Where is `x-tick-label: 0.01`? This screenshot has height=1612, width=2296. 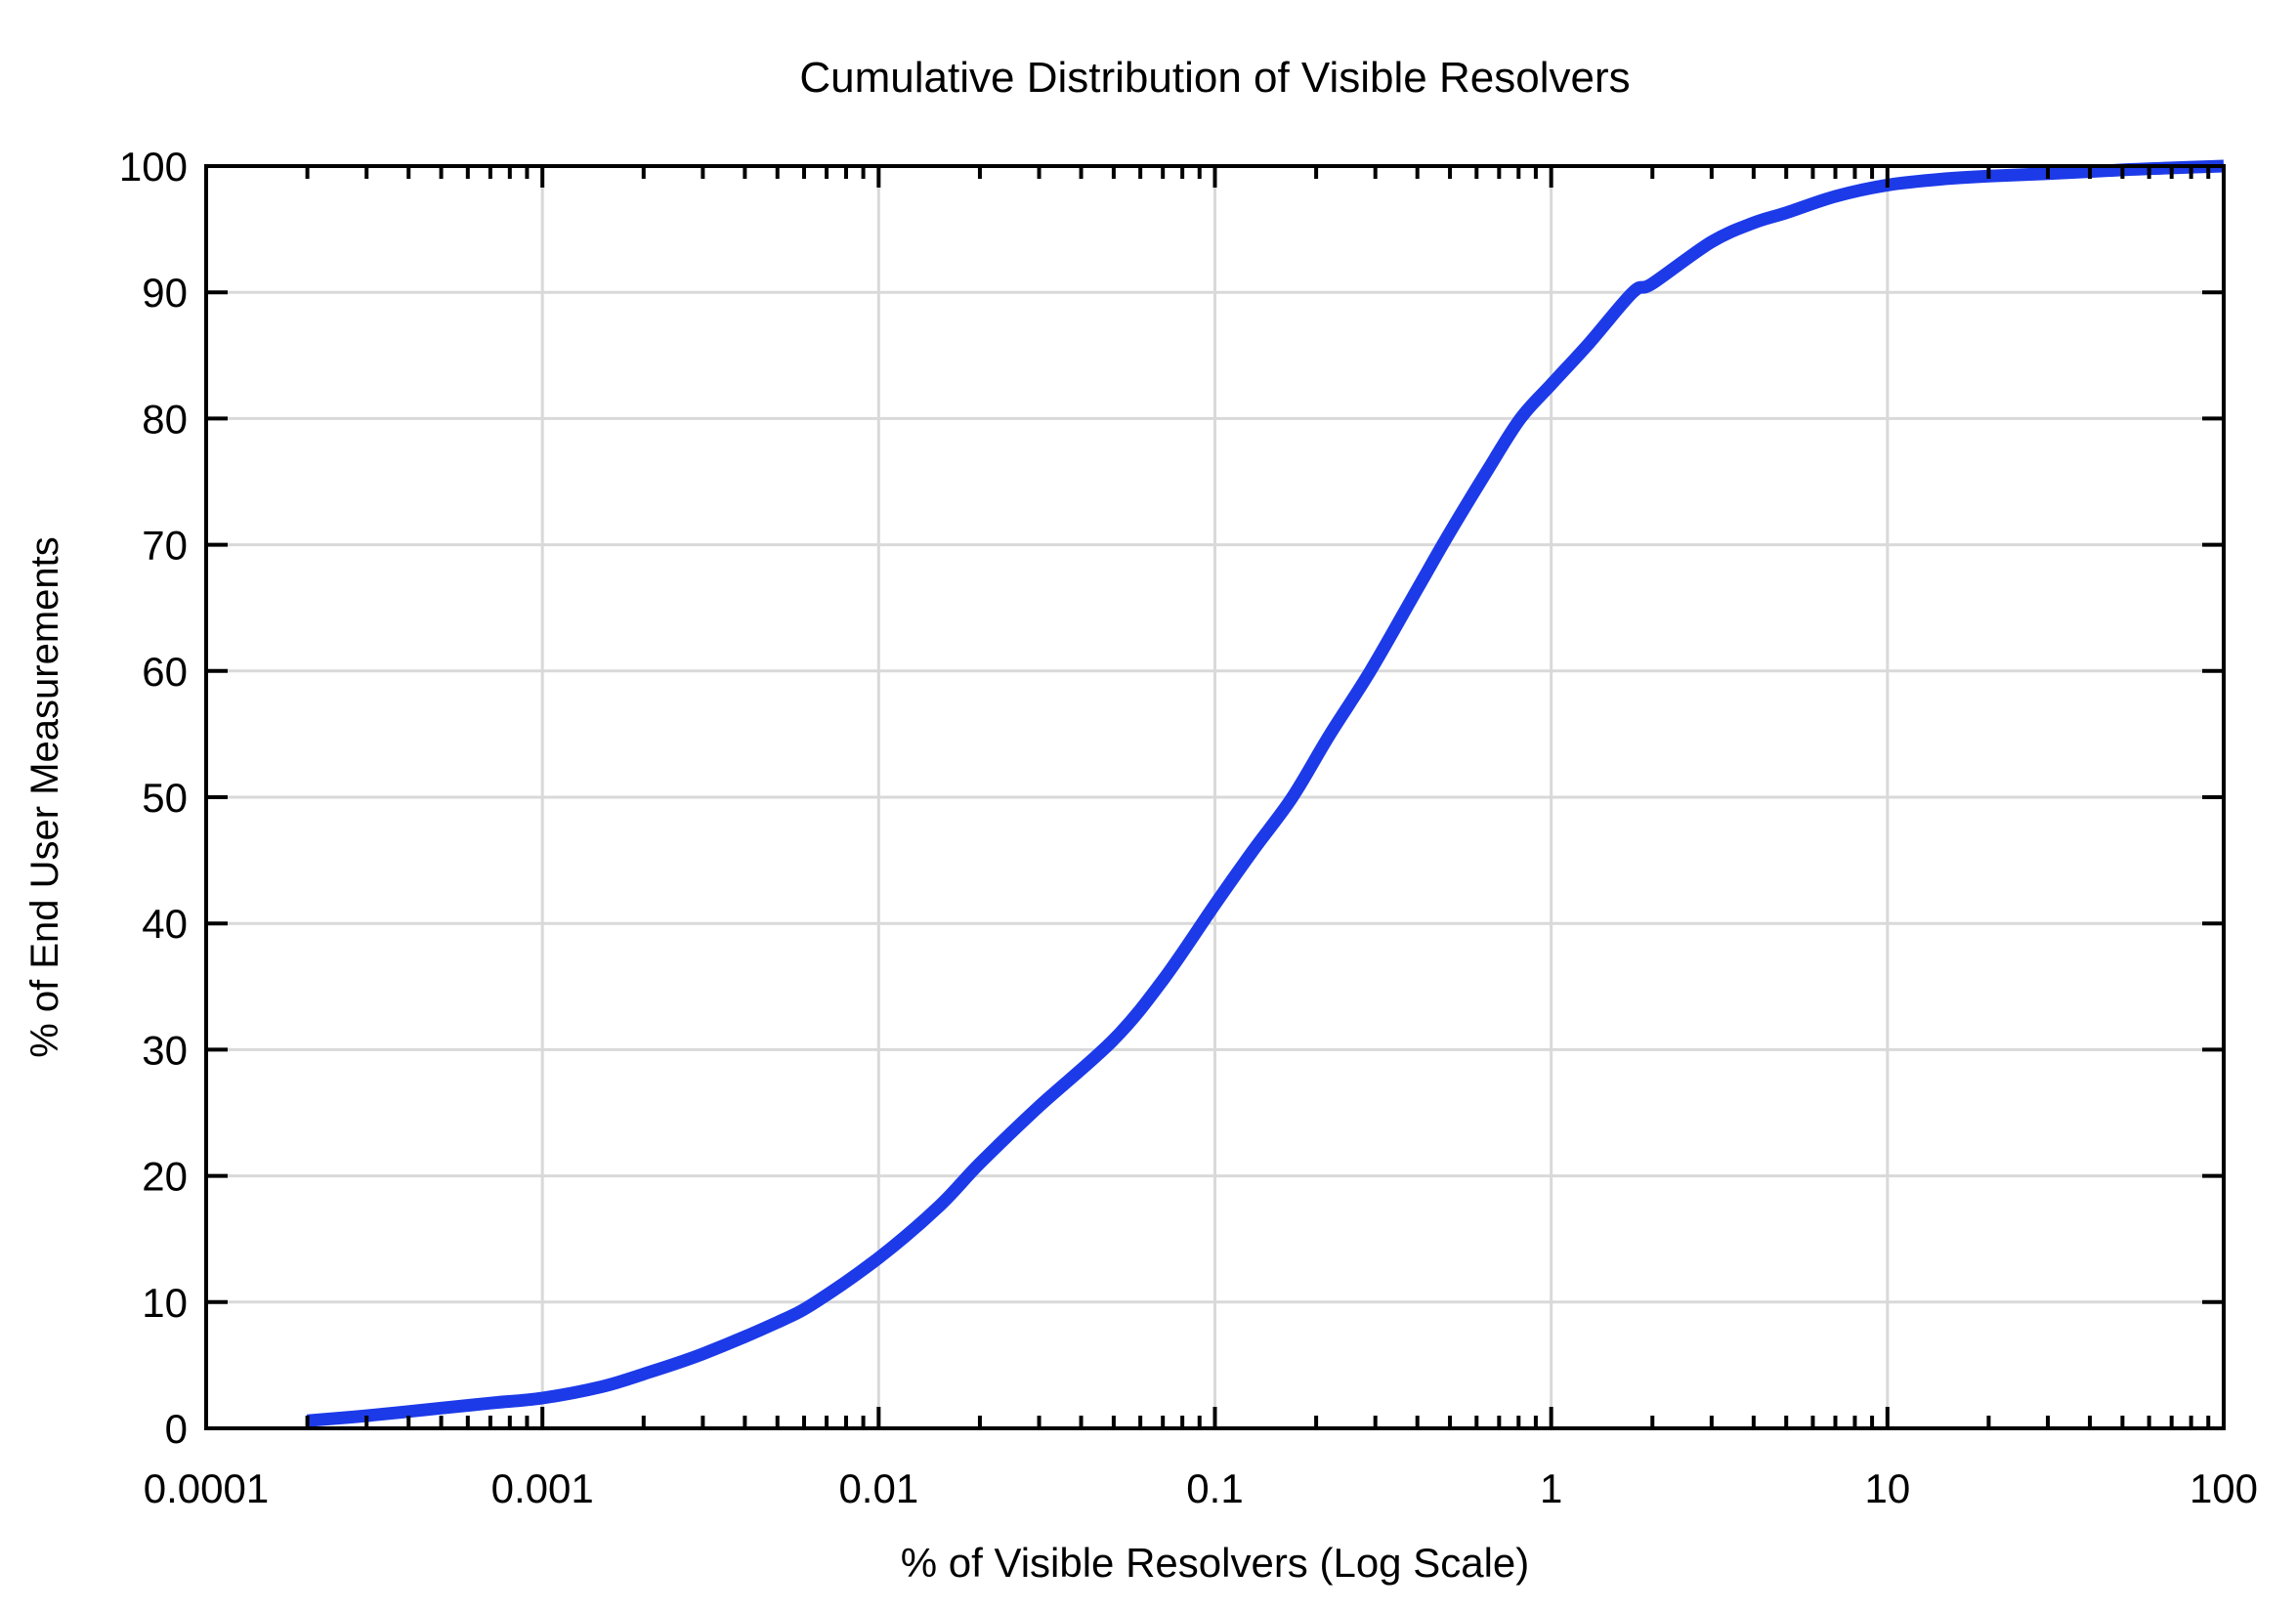 x-tick-label: 0.01 is located at coordinates (878, 1488).